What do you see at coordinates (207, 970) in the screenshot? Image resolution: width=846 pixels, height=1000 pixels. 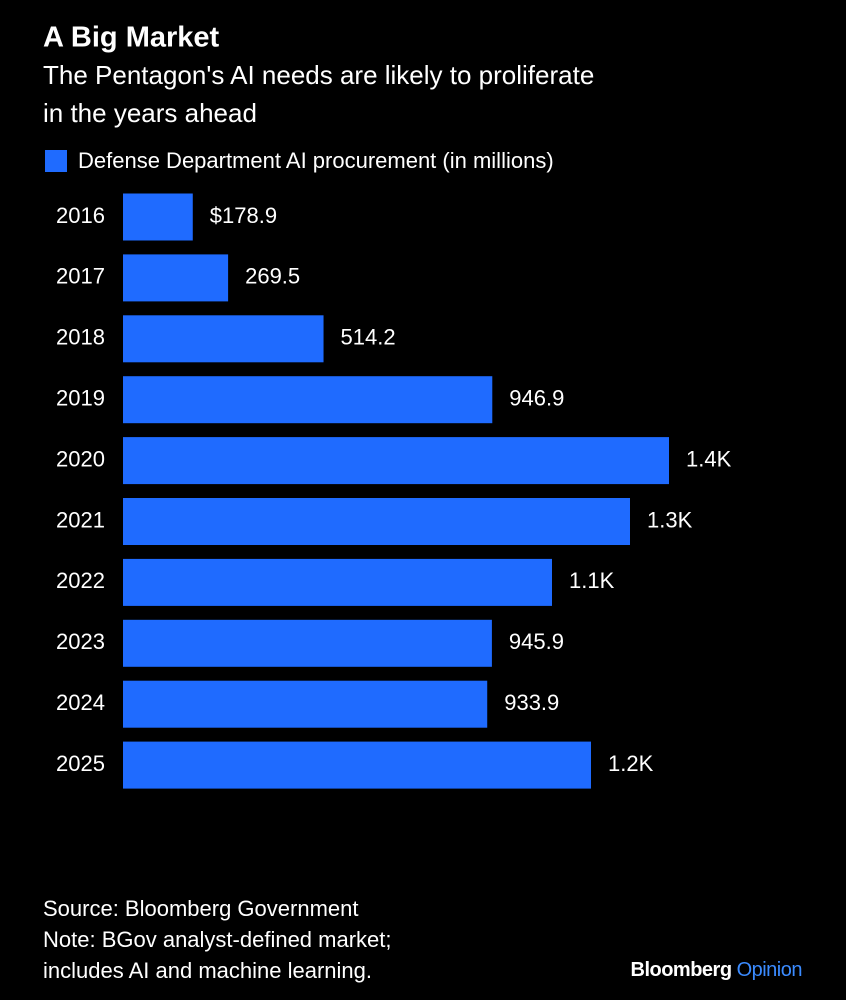 I see `footnote: includes AI and machine learning.` at bounding box center [207, 970].